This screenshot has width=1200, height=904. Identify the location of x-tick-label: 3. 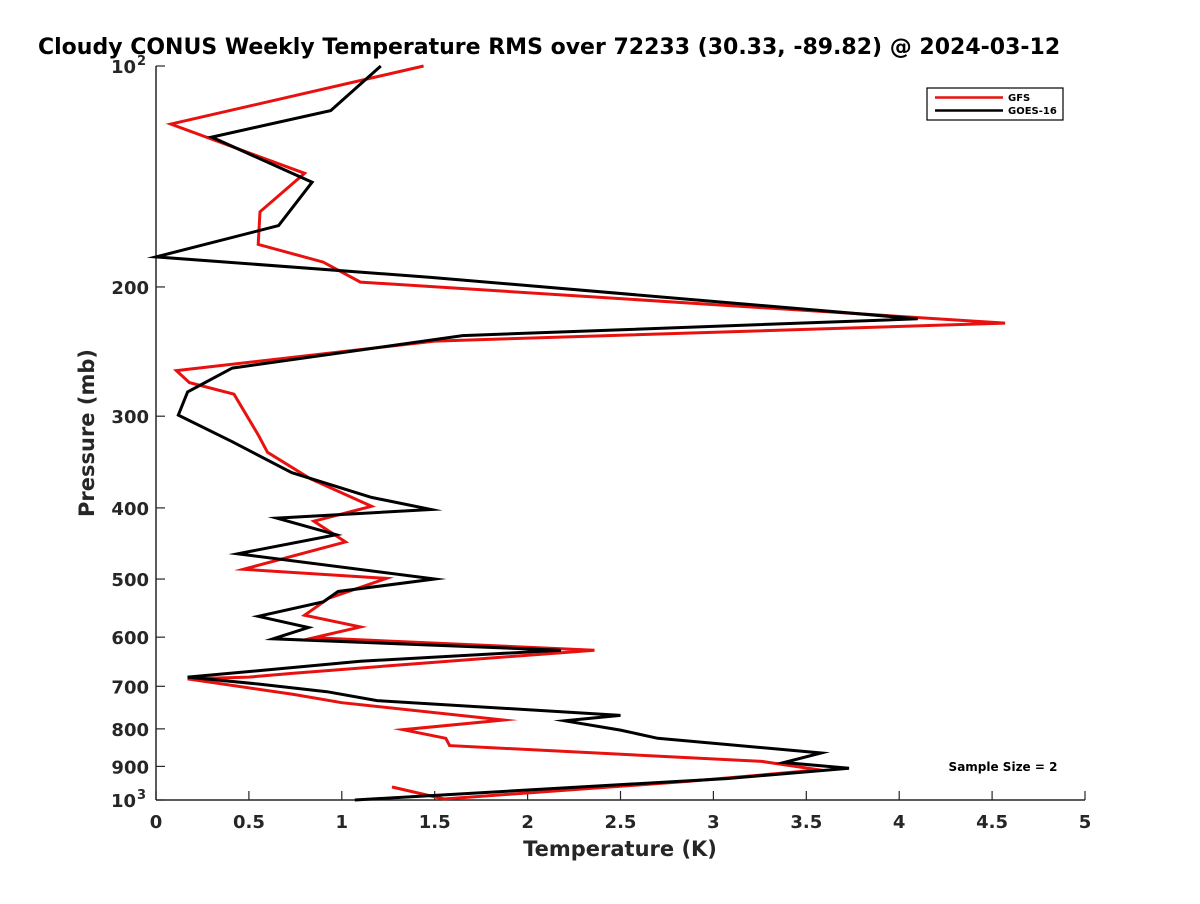
(713, 822).